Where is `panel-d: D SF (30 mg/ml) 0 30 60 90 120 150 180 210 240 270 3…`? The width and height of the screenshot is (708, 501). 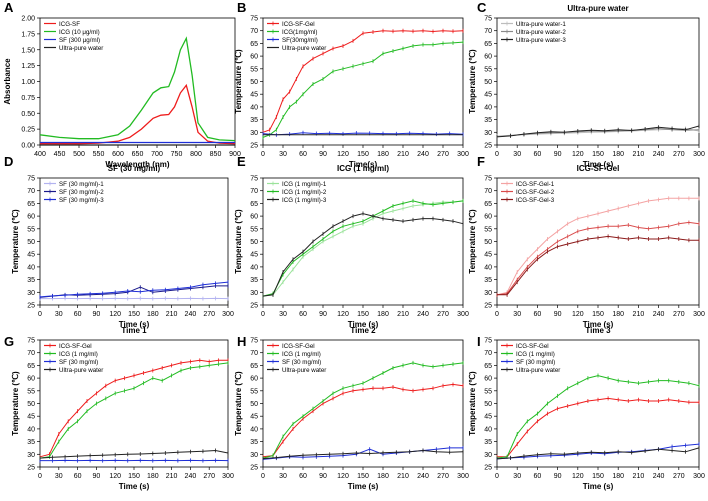 panel-d: D SF (30 mg/ml) 0 30 60 90 120 150 180 210 240 270 3… is located at coordinates (119, 241).